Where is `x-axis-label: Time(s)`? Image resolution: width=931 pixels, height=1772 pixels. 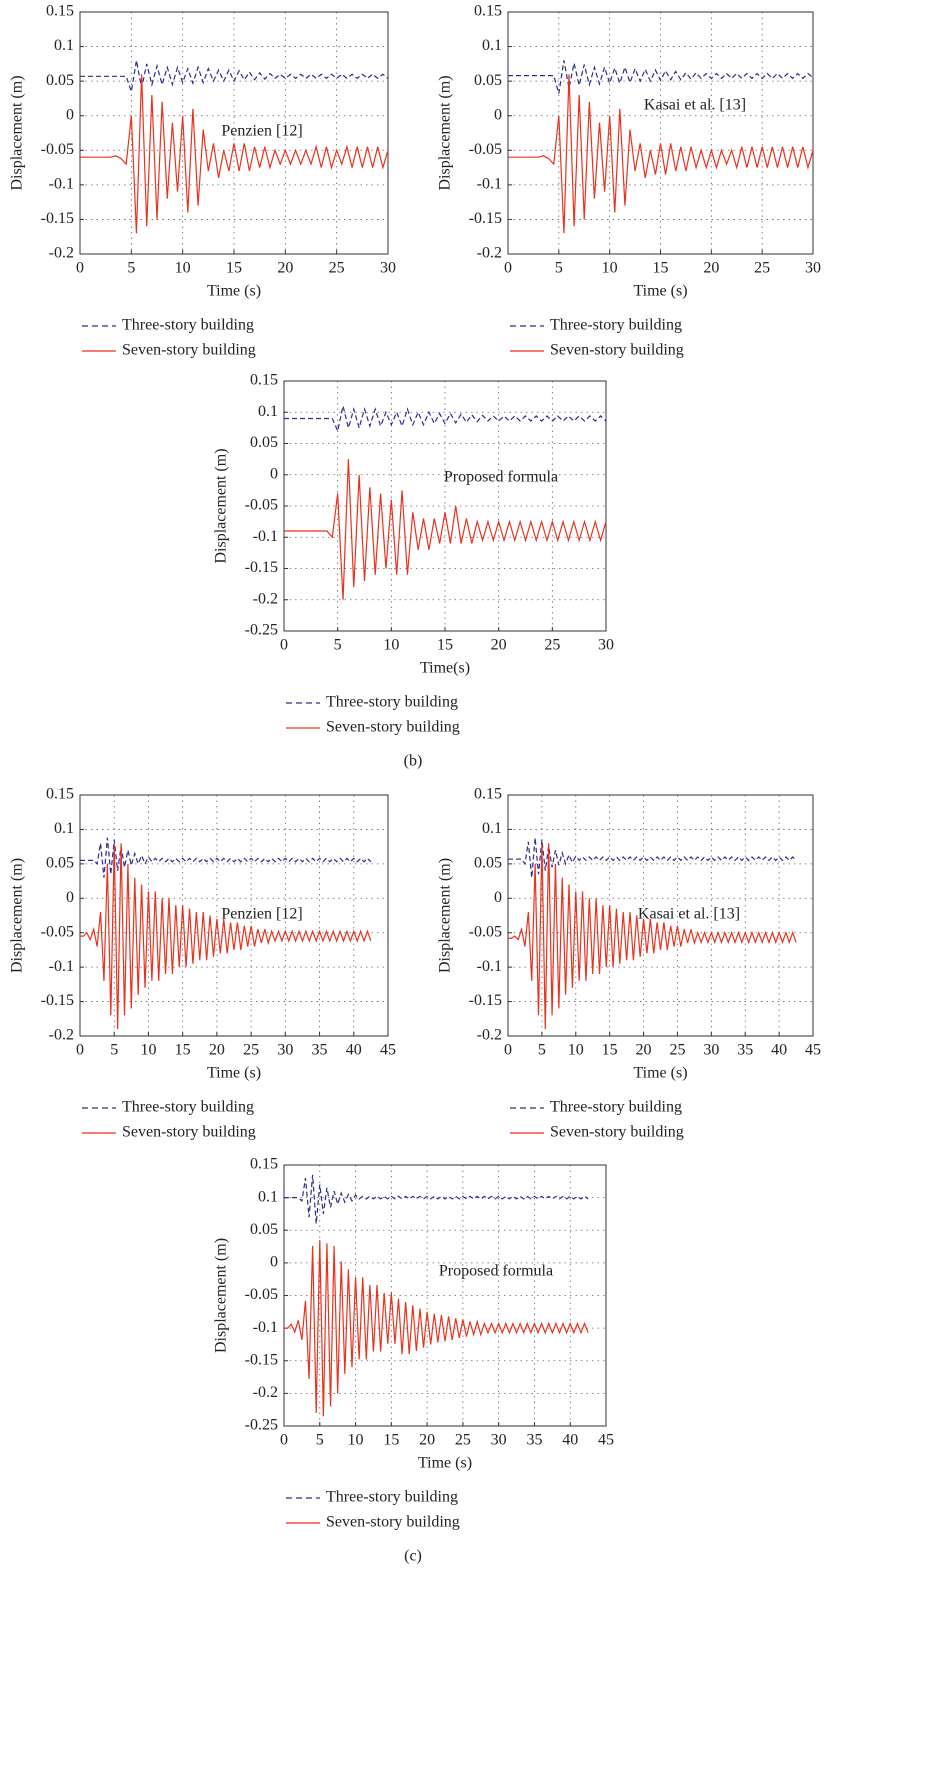
x-axis-label: Time(s) is located at coordinates (445, 668).